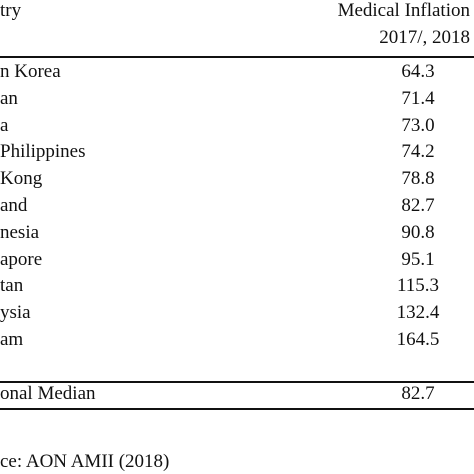  Describe the element at coordinates (418, 179) in the screenshot. I see `value-cell: 78.8` at that location.